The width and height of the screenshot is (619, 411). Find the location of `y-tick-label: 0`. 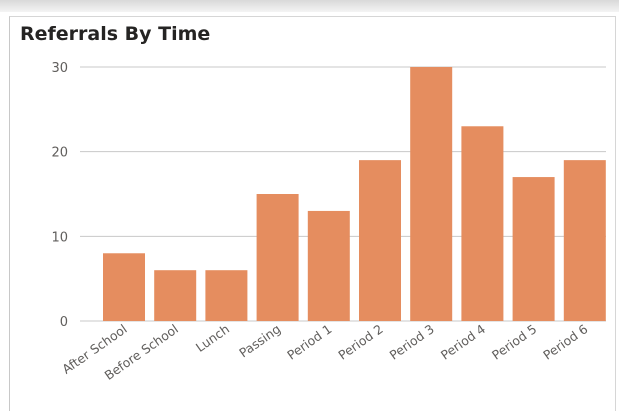

y-tick-label: 0 is located at coordinates (64, 322).